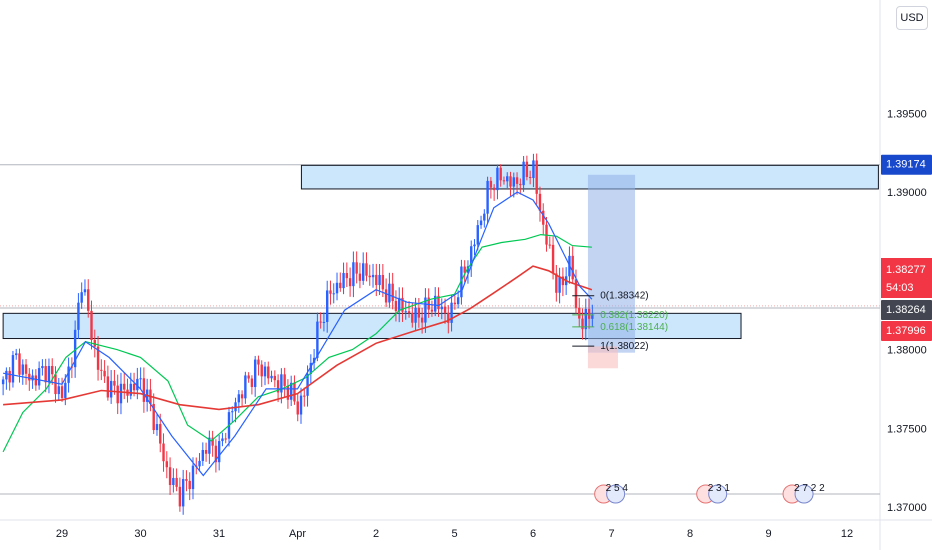  What do you see at coordinates (907, 351) in the screenshot?
I see `price-tick-label: 1.38000` at bounding box center [907, 351].